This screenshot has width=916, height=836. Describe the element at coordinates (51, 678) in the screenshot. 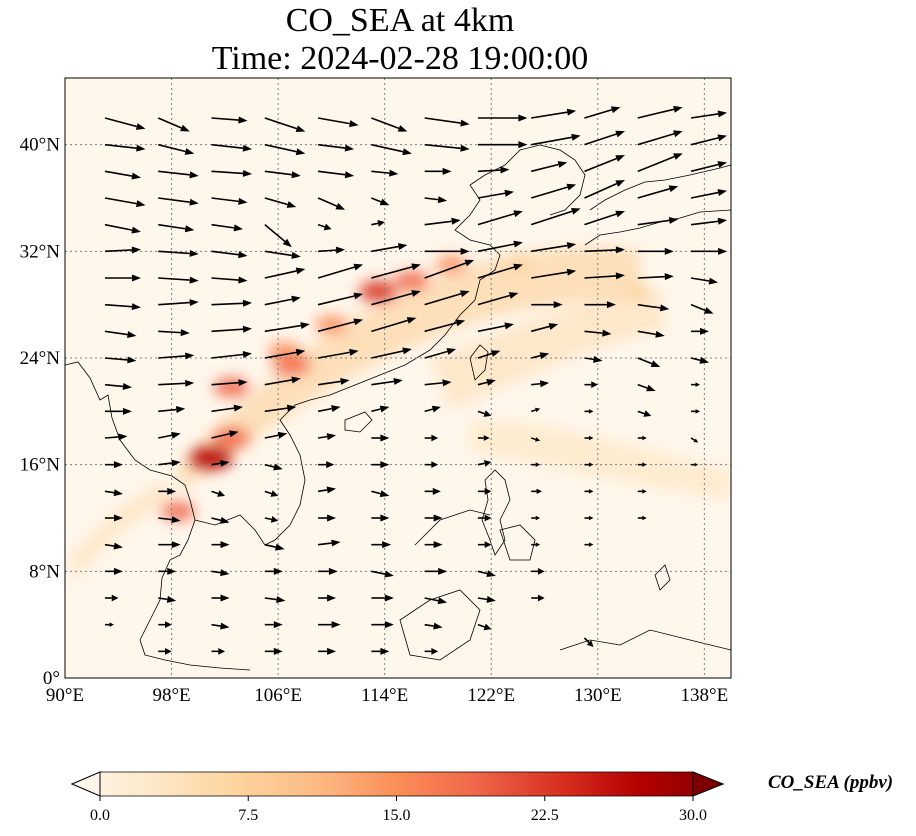

I see `lat-tick-label: 0°` at that location.